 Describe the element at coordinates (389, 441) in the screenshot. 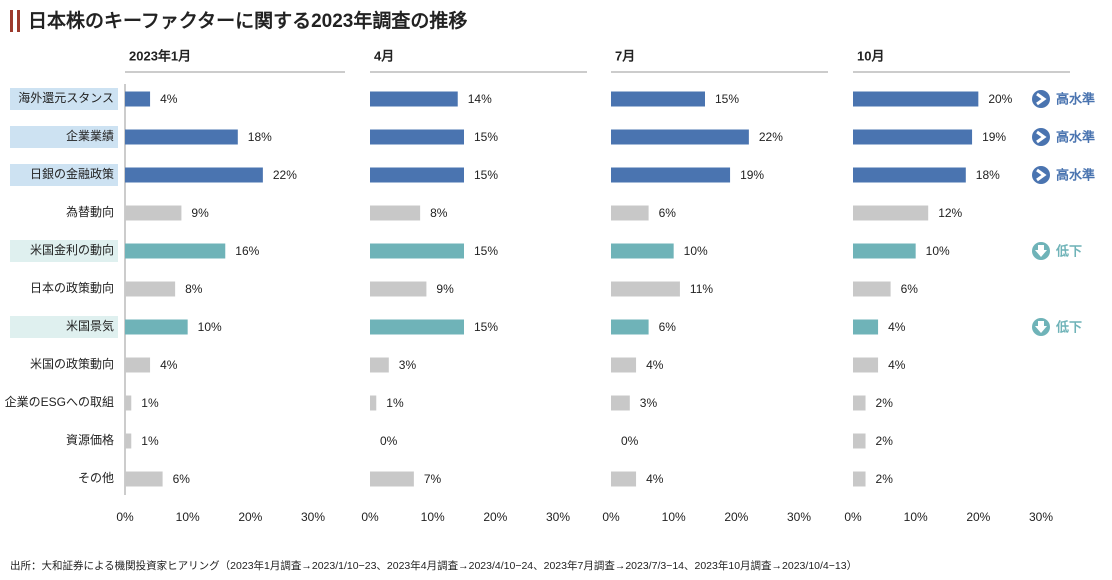

I see `value-label: 0%` at that location.